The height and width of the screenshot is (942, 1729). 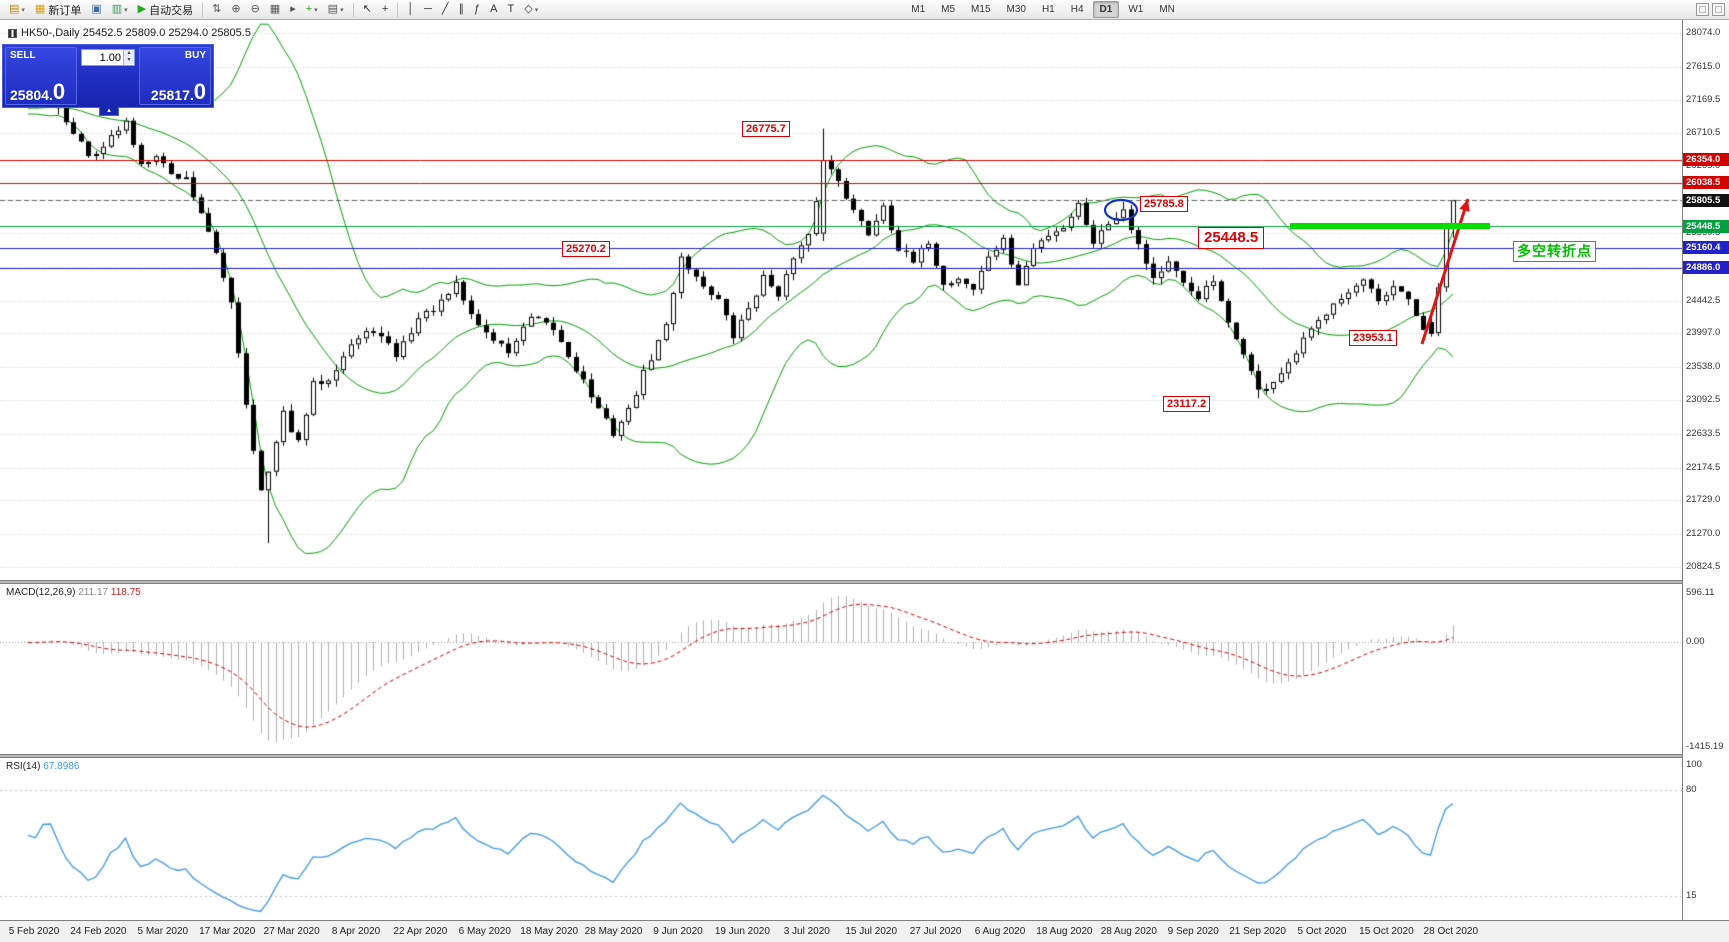 I want to click on timeframe-w1: W1, so click(x=1136, y=9).